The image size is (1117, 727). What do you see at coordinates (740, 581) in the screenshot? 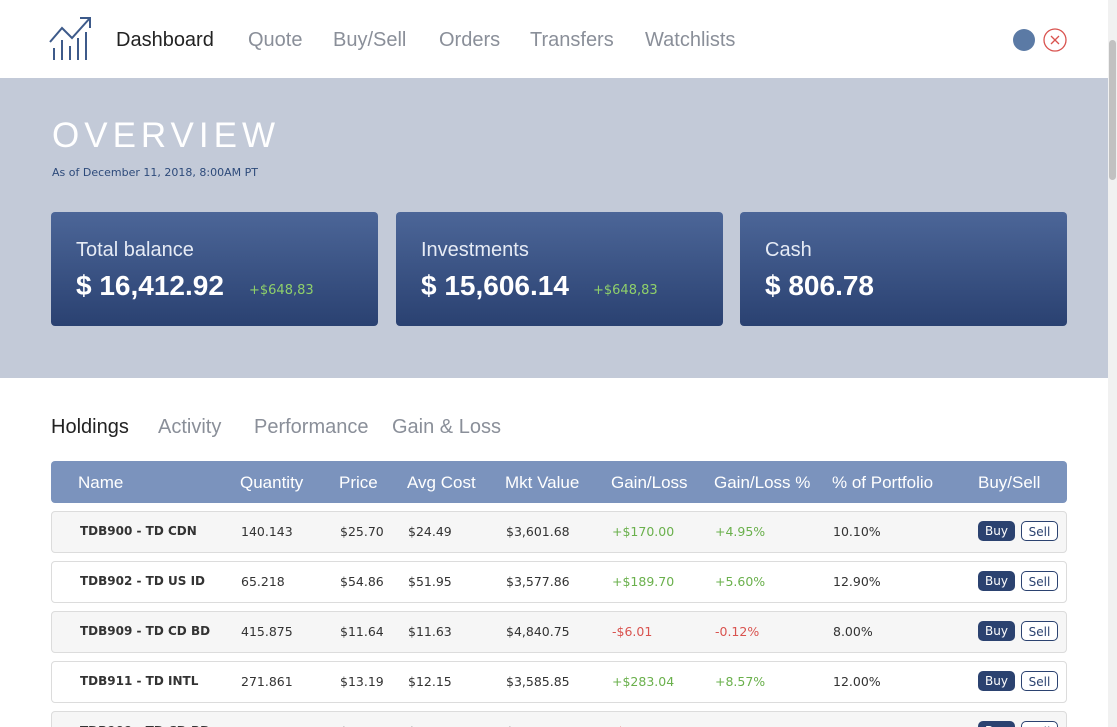
I see `cell: +5.60%` at bounding box center [740, 581].